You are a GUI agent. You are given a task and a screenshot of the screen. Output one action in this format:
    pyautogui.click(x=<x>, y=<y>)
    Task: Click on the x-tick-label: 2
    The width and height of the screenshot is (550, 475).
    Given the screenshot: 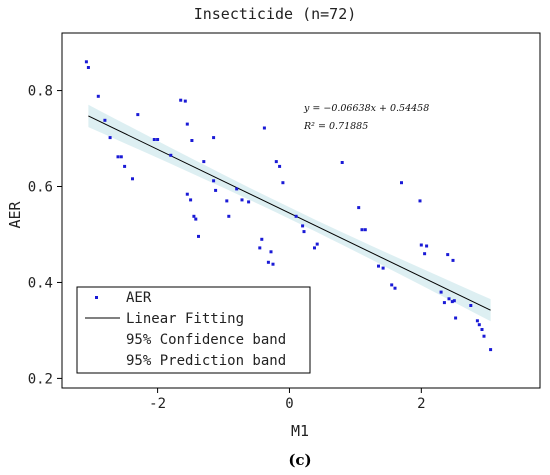 What is the action you would take?
    pyautogui.click(x=421, y=404)
    